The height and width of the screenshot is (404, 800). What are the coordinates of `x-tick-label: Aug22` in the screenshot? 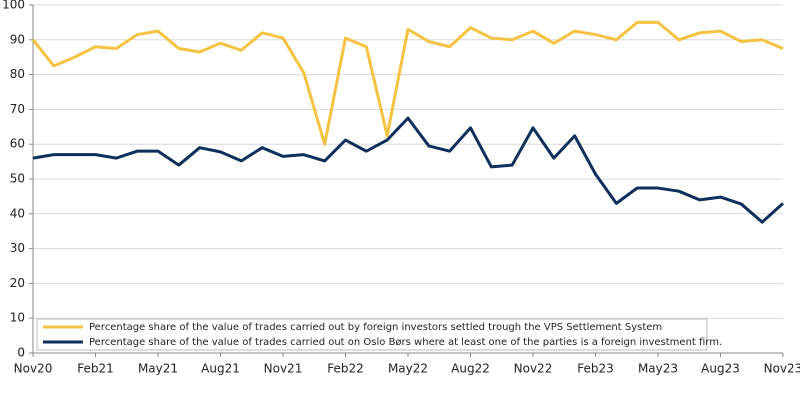 It's located at (470, 369).